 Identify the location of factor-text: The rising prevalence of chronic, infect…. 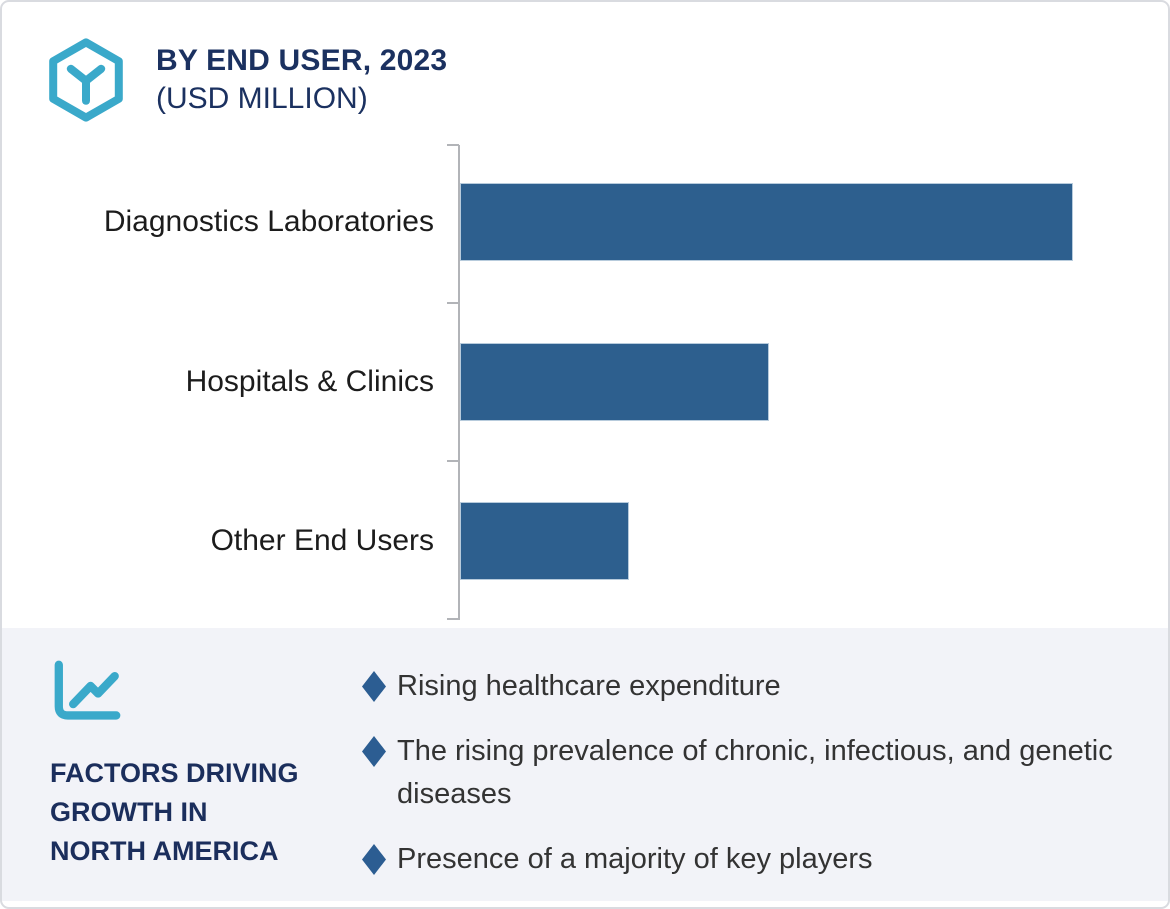
(755, 772).